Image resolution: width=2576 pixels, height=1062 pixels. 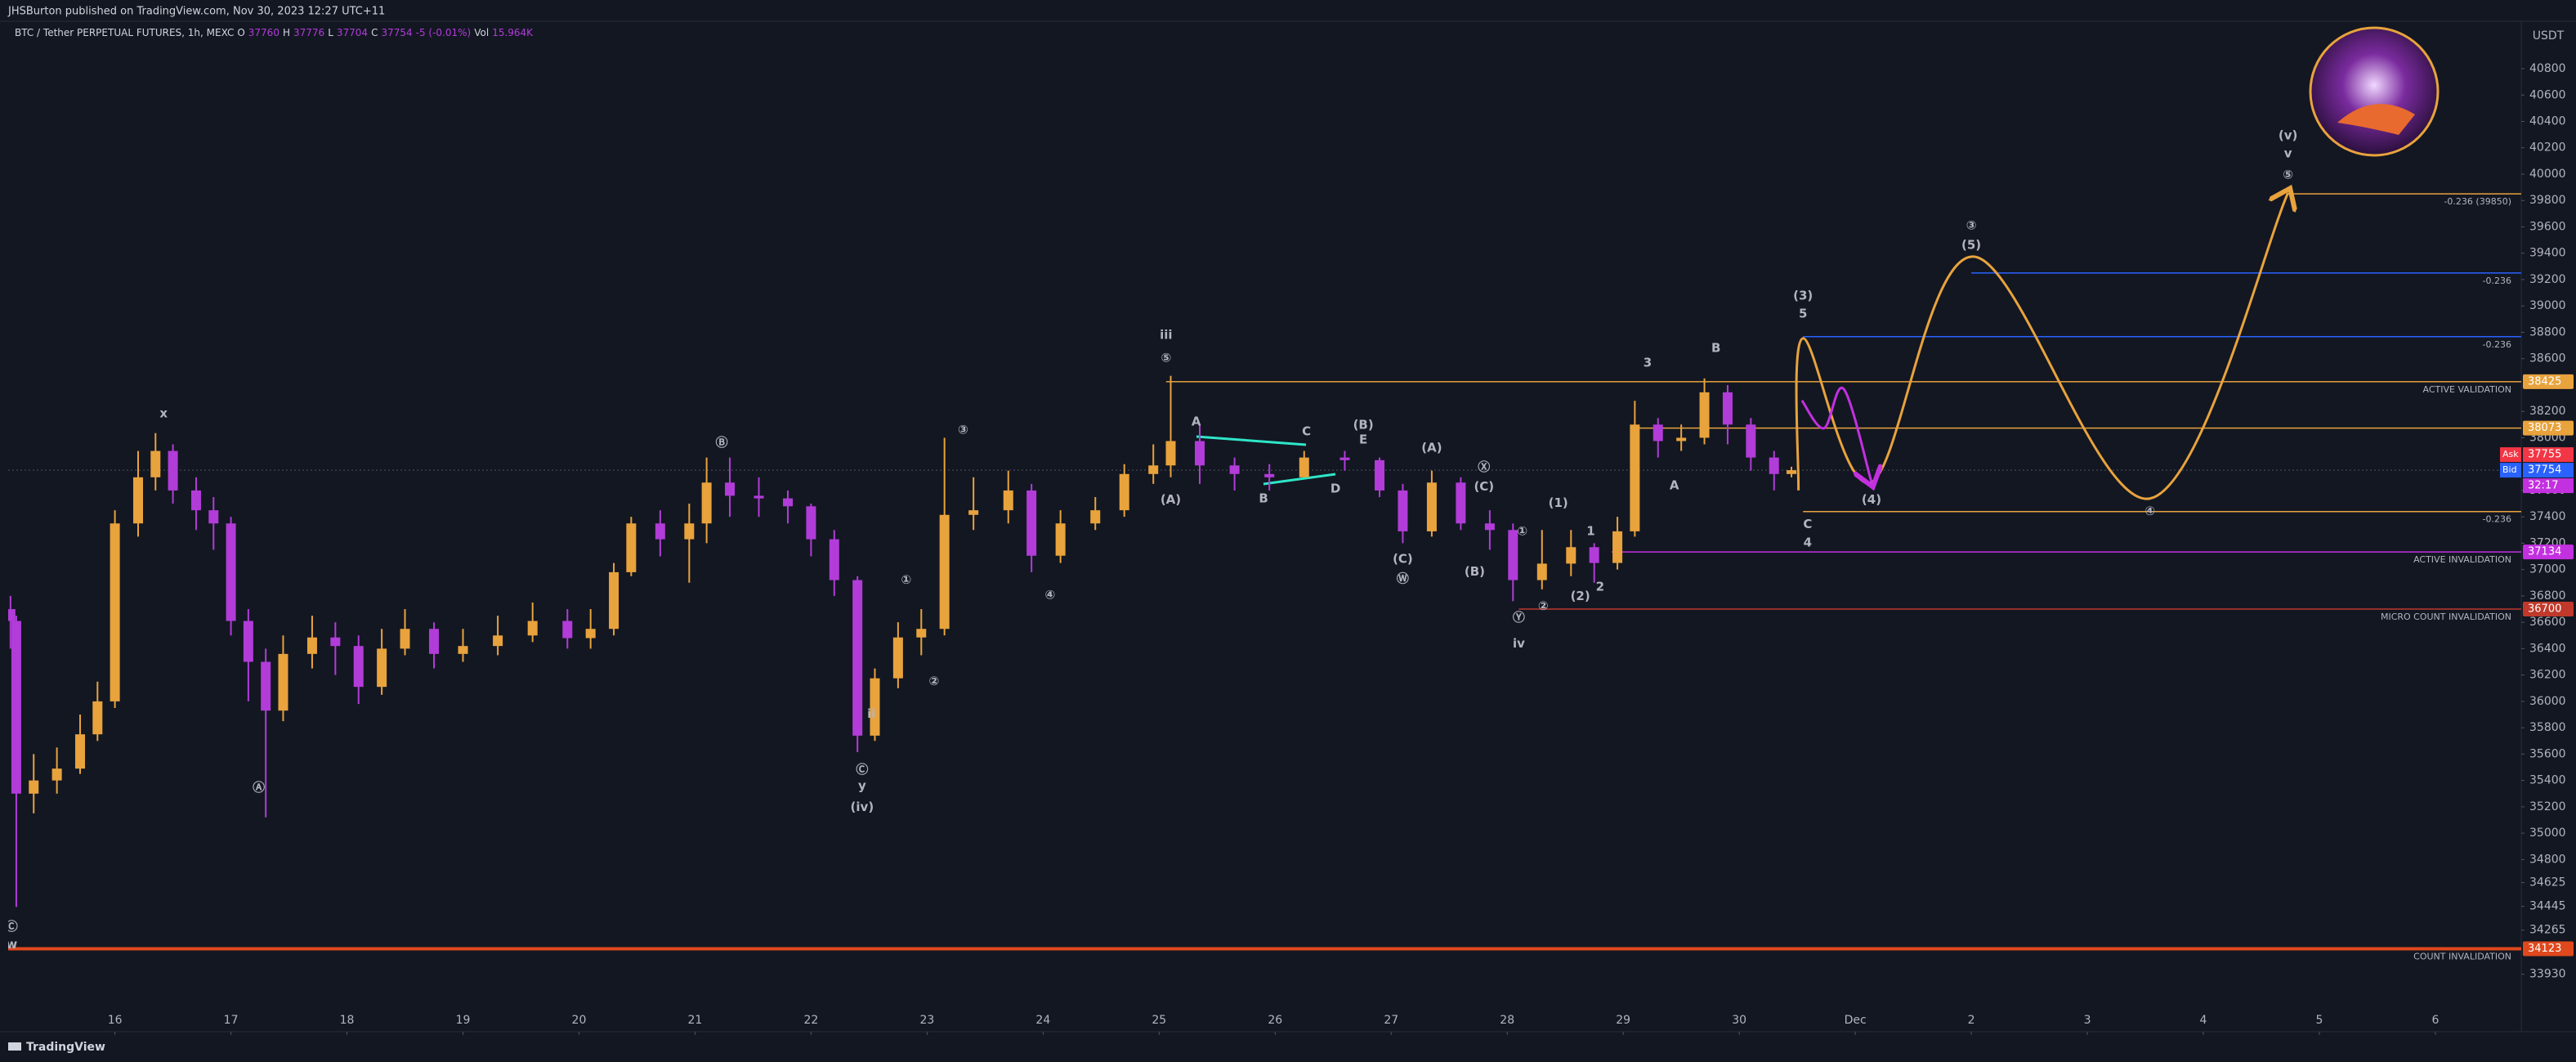 What do you see at coordinates (352, 32) in the screenshot?
I see `legend-item: 37704` at bounding box center [352, 32].